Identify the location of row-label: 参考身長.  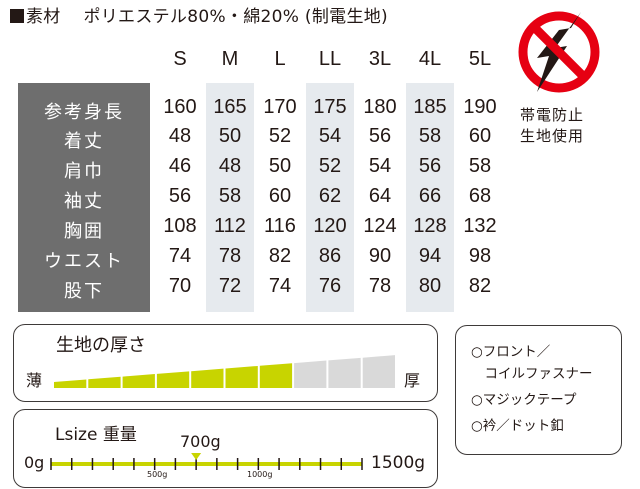
(84, 112).